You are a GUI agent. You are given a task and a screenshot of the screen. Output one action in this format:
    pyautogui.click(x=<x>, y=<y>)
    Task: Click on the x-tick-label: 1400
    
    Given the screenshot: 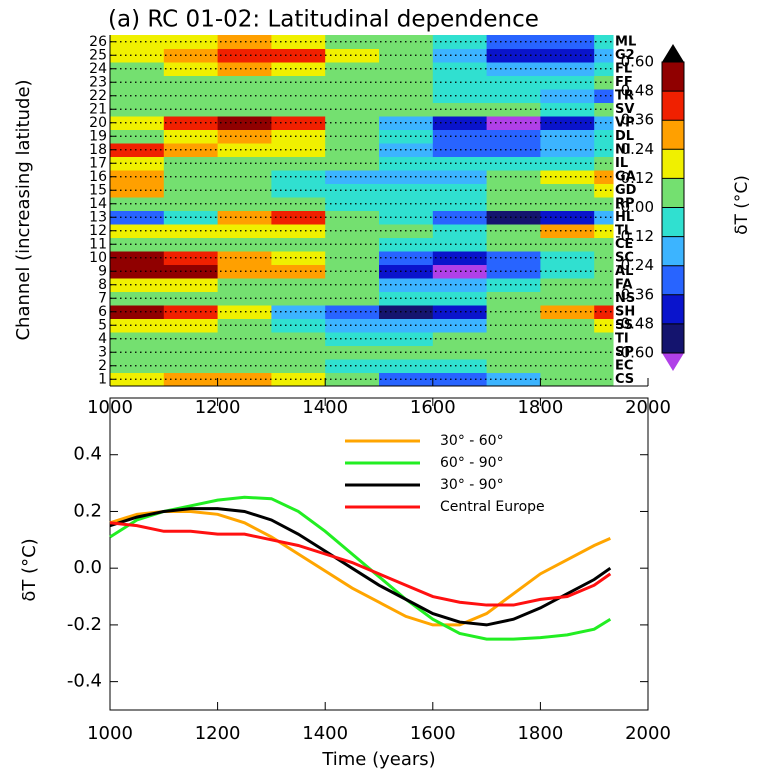 What is the action you would take?
    pyautogui.click(x=325, y=733)
    